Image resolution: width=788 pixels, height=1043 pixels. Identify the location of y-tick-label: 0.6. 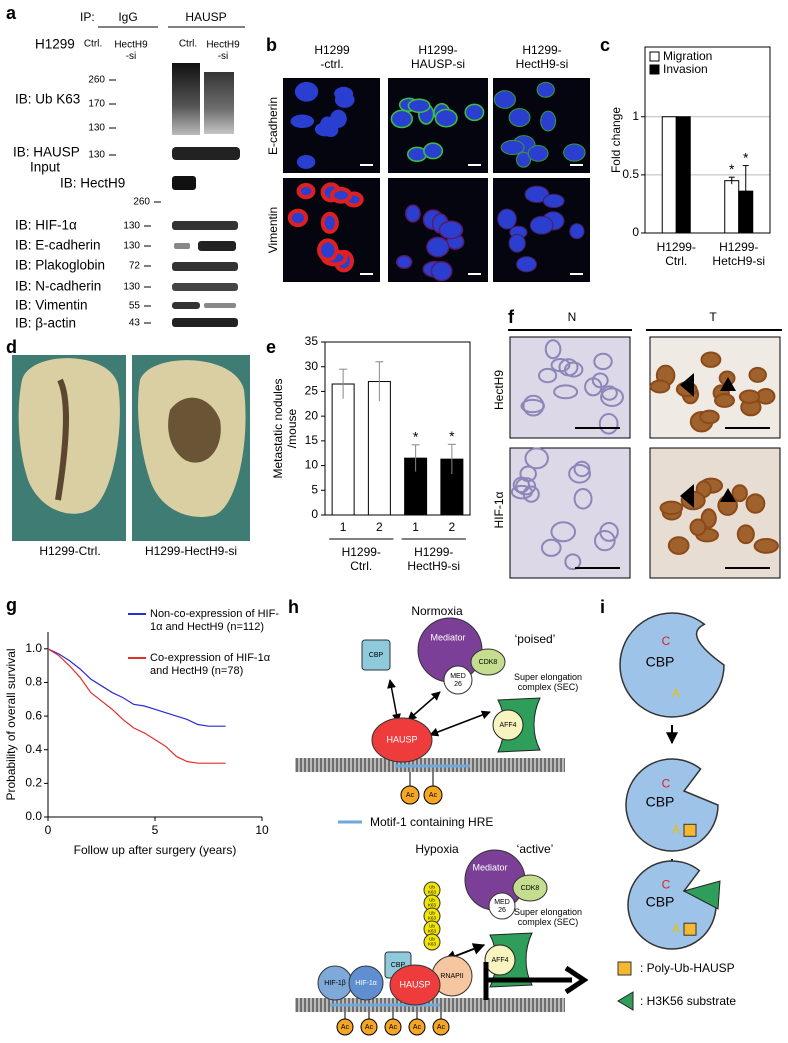
(33, 715).